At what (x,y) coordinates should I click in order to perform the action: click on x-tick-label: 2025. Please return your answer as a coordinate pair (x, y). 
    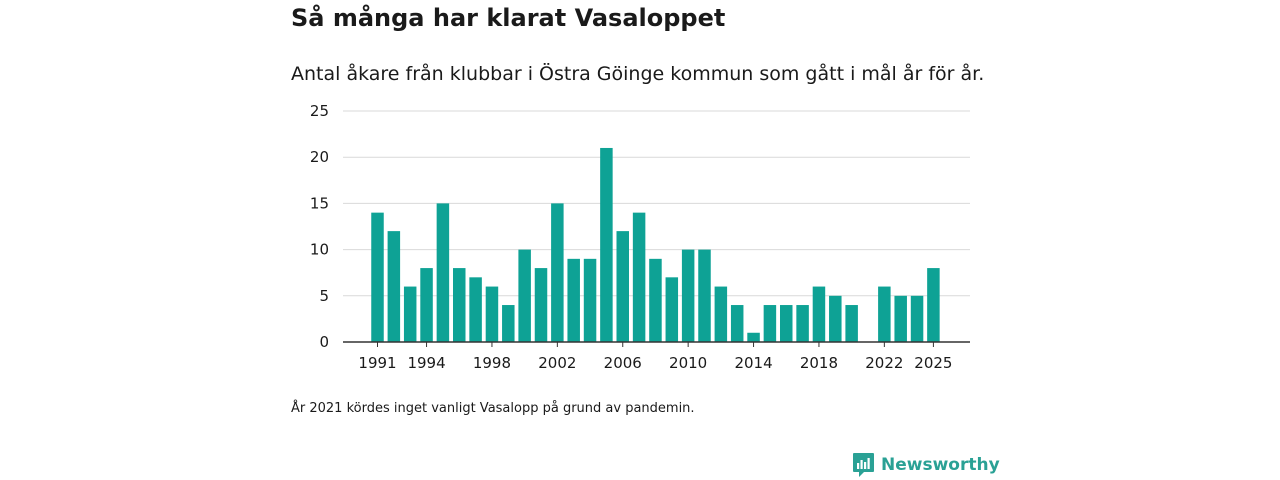
    Looking at the image, I should click on (933, 363).